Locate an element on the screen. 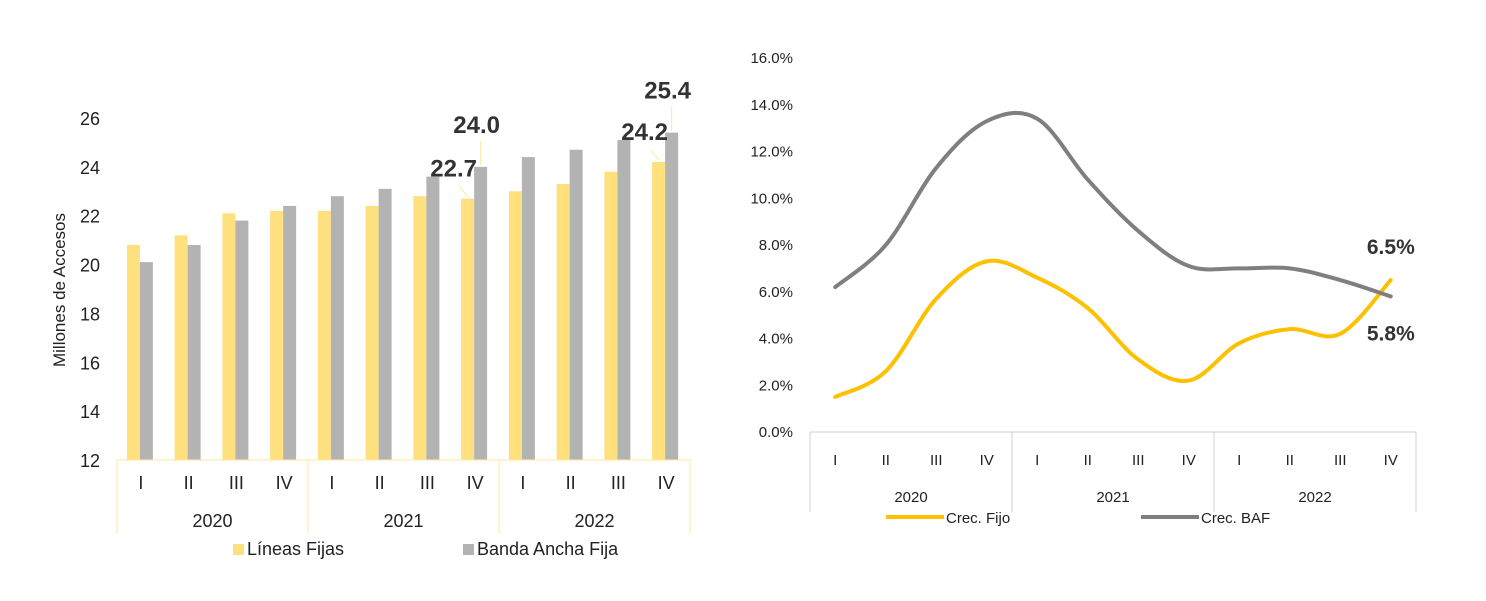 The image size is (1486, 601). line-crec-baf is located at coordinates (1113, 204).